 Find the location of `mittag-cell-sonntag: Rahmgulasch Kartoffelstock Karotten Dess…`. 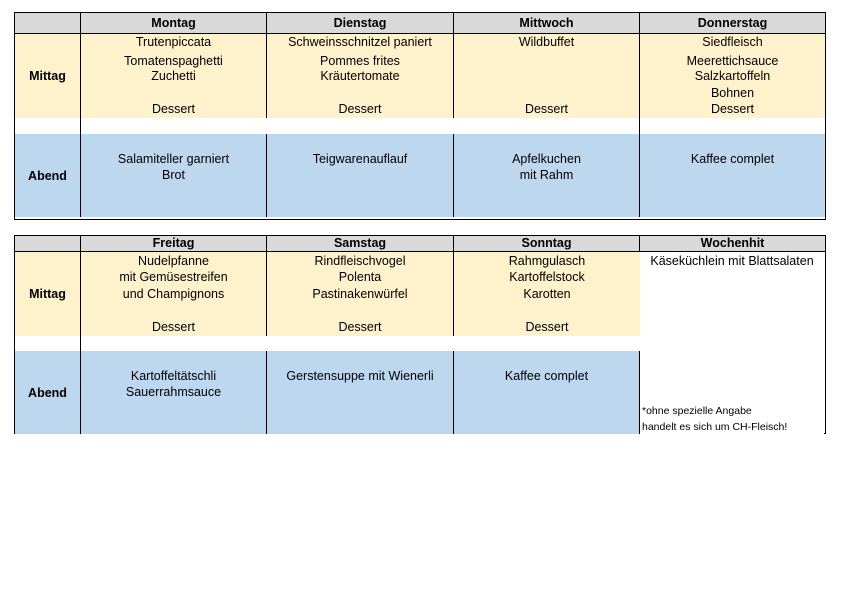

mittag-cell-sonntag: Rahmgulasch Kartoffelstock Karotten Dess… is located at coordinates (547, 294).